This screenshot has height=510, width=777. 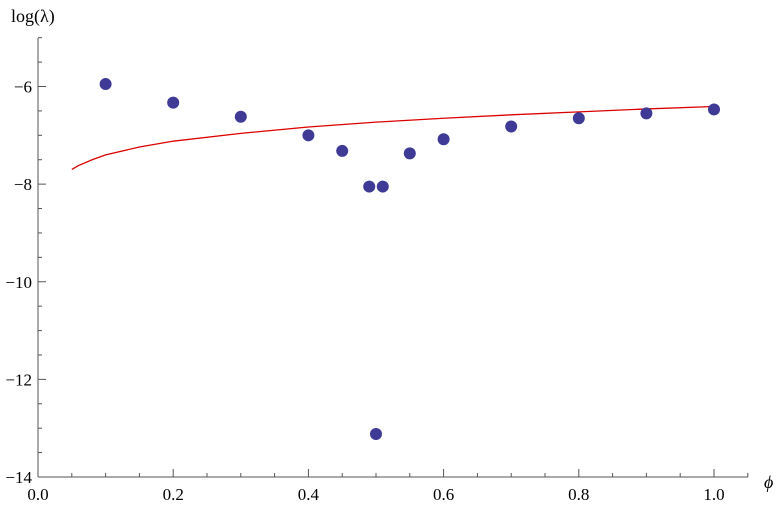 I want to click on y-tick-label: −12, so click(x=18, y=379).